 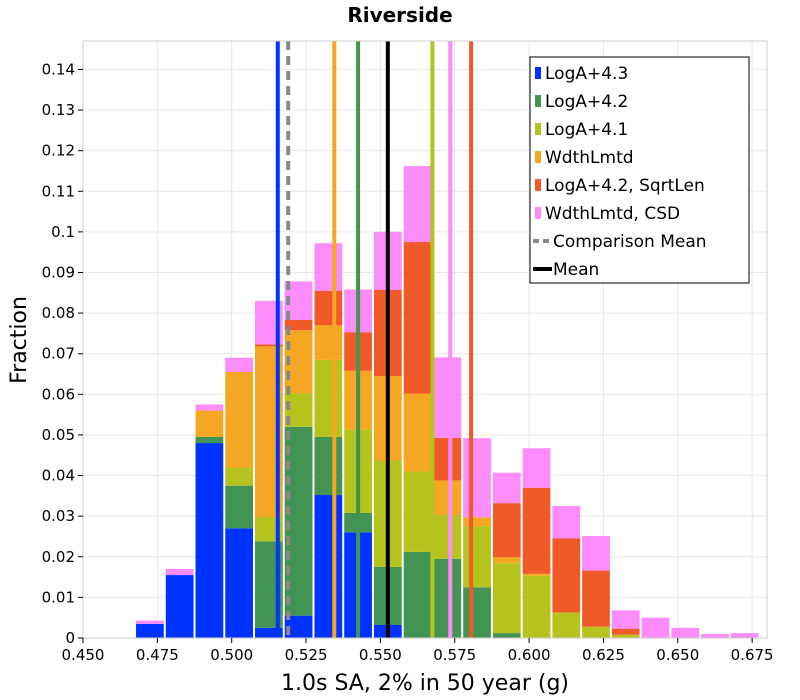 What do you see at coordinates (58, 191) in the screenshot?
I see `y-tick-label: 0.11` at bounding box center [58, 191].